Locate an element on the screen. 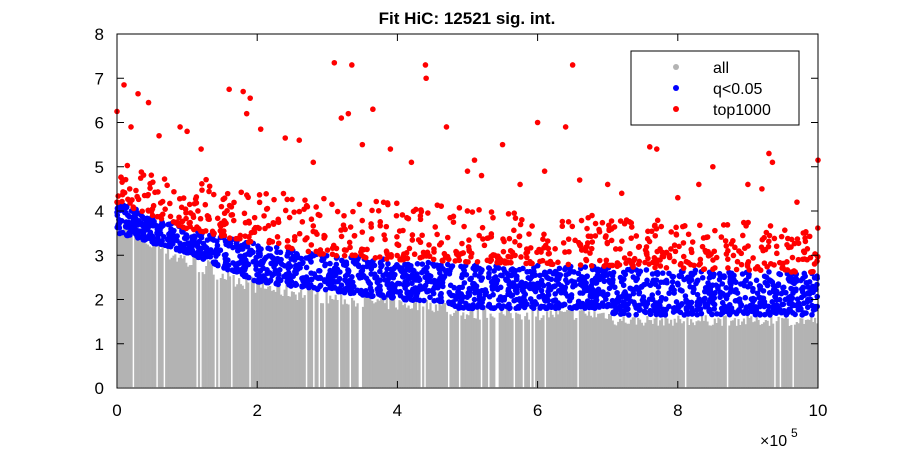 This screenshot has width=900, height=455. legend-marker-all is located at coordinates (676, 67).